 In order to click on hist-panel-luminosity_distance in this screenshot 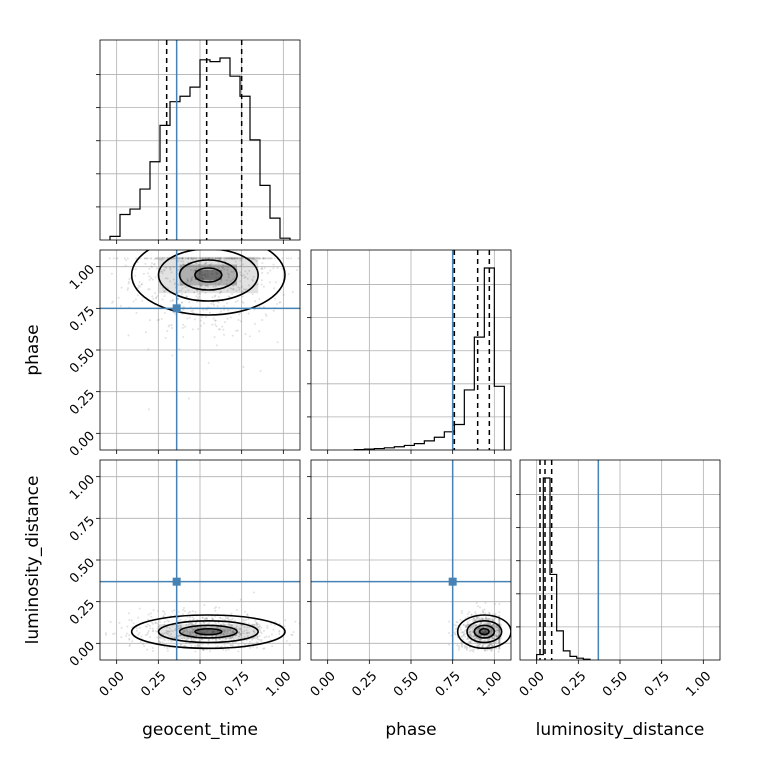, I will do `click(618, 561)`.